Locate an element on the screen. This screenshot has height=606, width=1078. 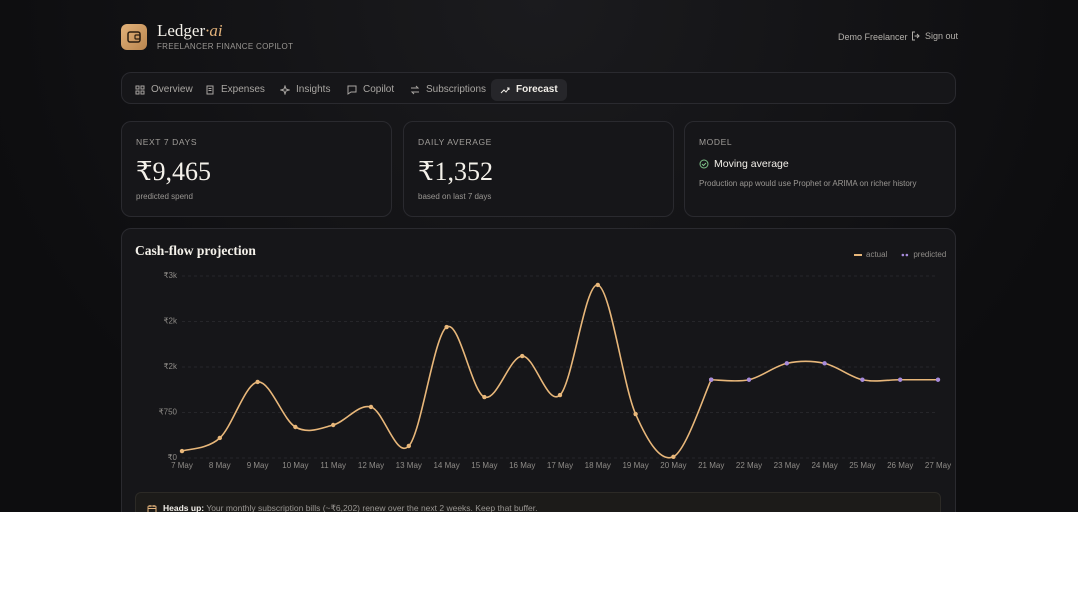
nav-tab: Overview is located at coordinates (164, 90).